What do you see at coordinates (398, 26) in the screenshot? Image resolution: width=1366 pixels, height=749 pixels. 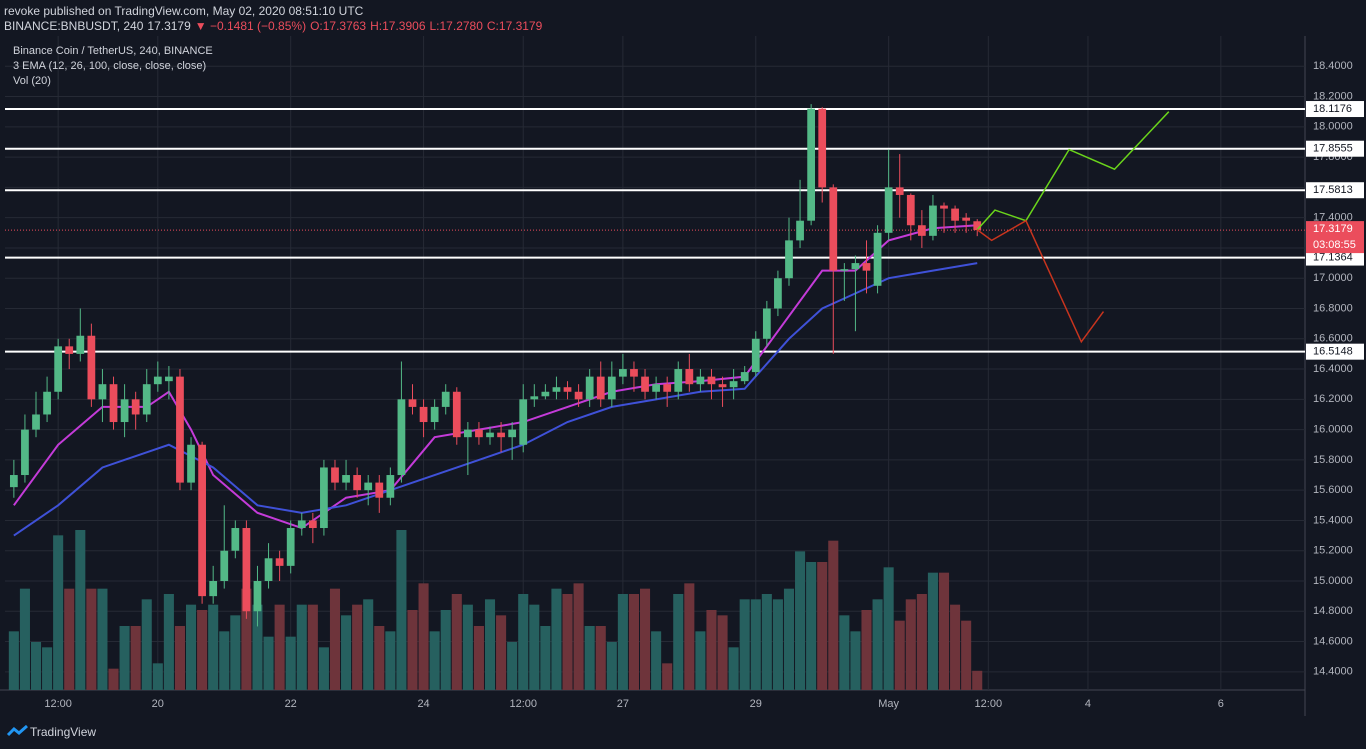 I see `high: H:17.3906` at bounding box center [398, 26].